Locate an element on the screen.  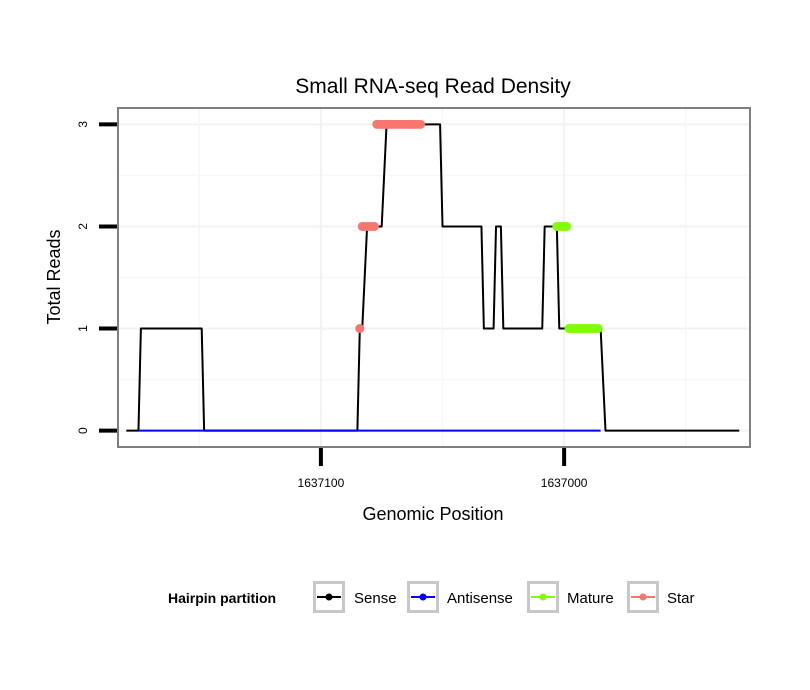
x-axis-title: Genomic Position is located at coordinates (432, 514).